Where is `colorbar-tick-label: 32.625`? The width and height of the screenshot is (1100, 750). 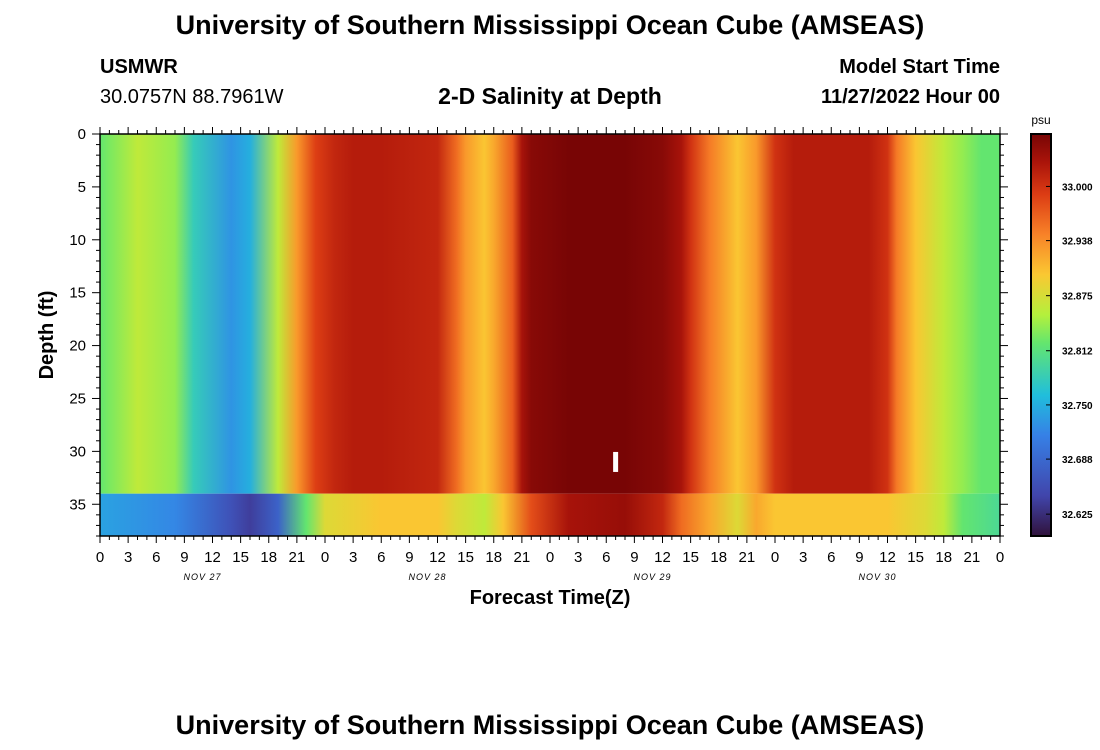 colorbar-tick-label: 32.625 is located at coordinates (1077, 515).